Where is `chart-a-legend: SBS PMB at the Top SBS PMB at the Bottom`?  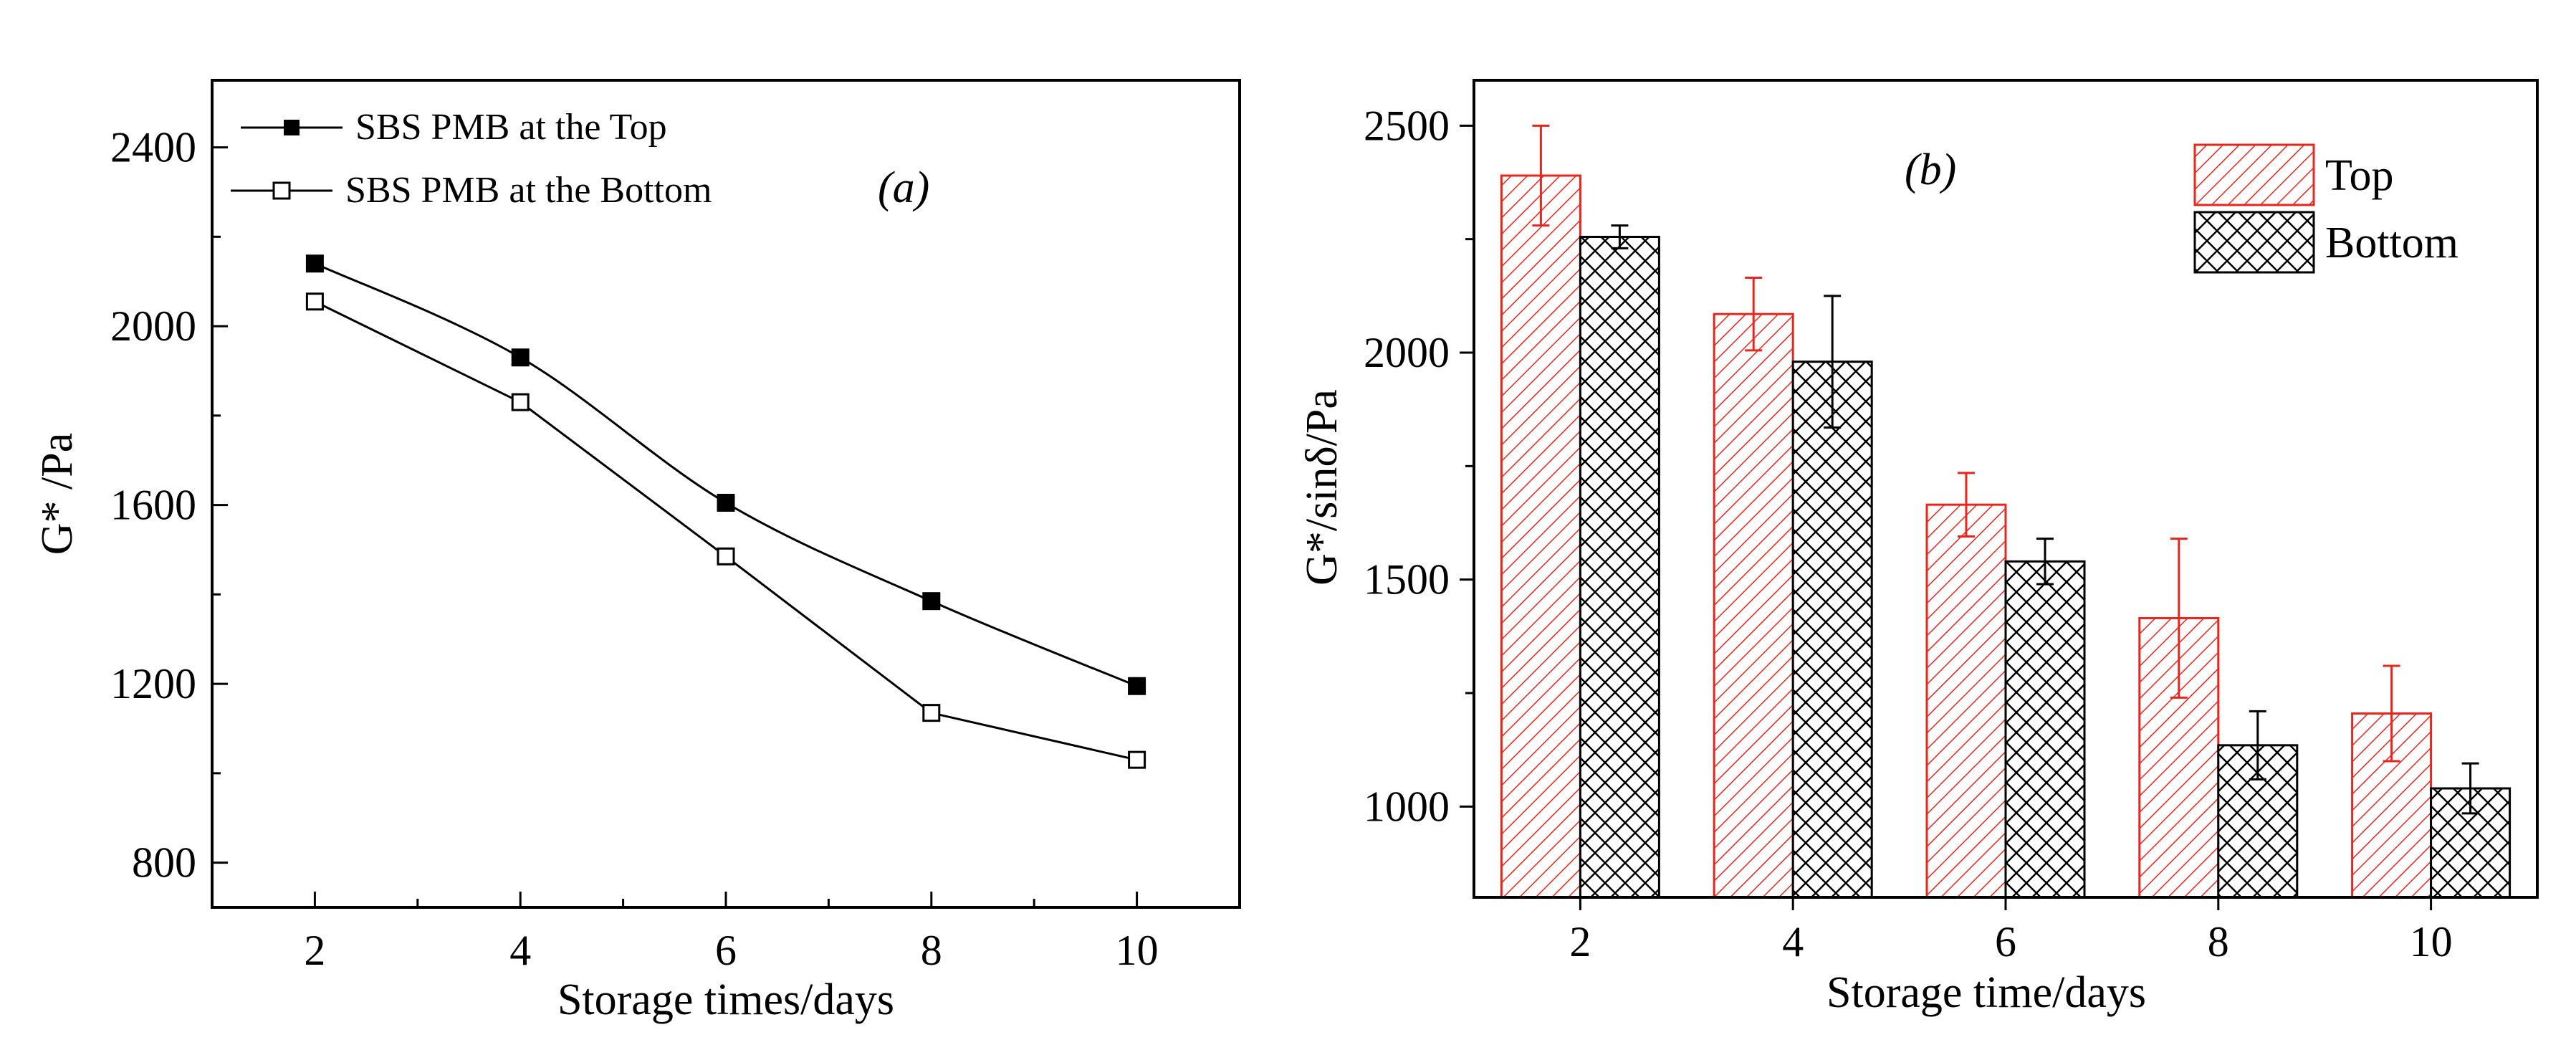 chart-a-legend: SBS PMB at the Top SBS PMB at the Bottom is located at coordinates (472, 159).